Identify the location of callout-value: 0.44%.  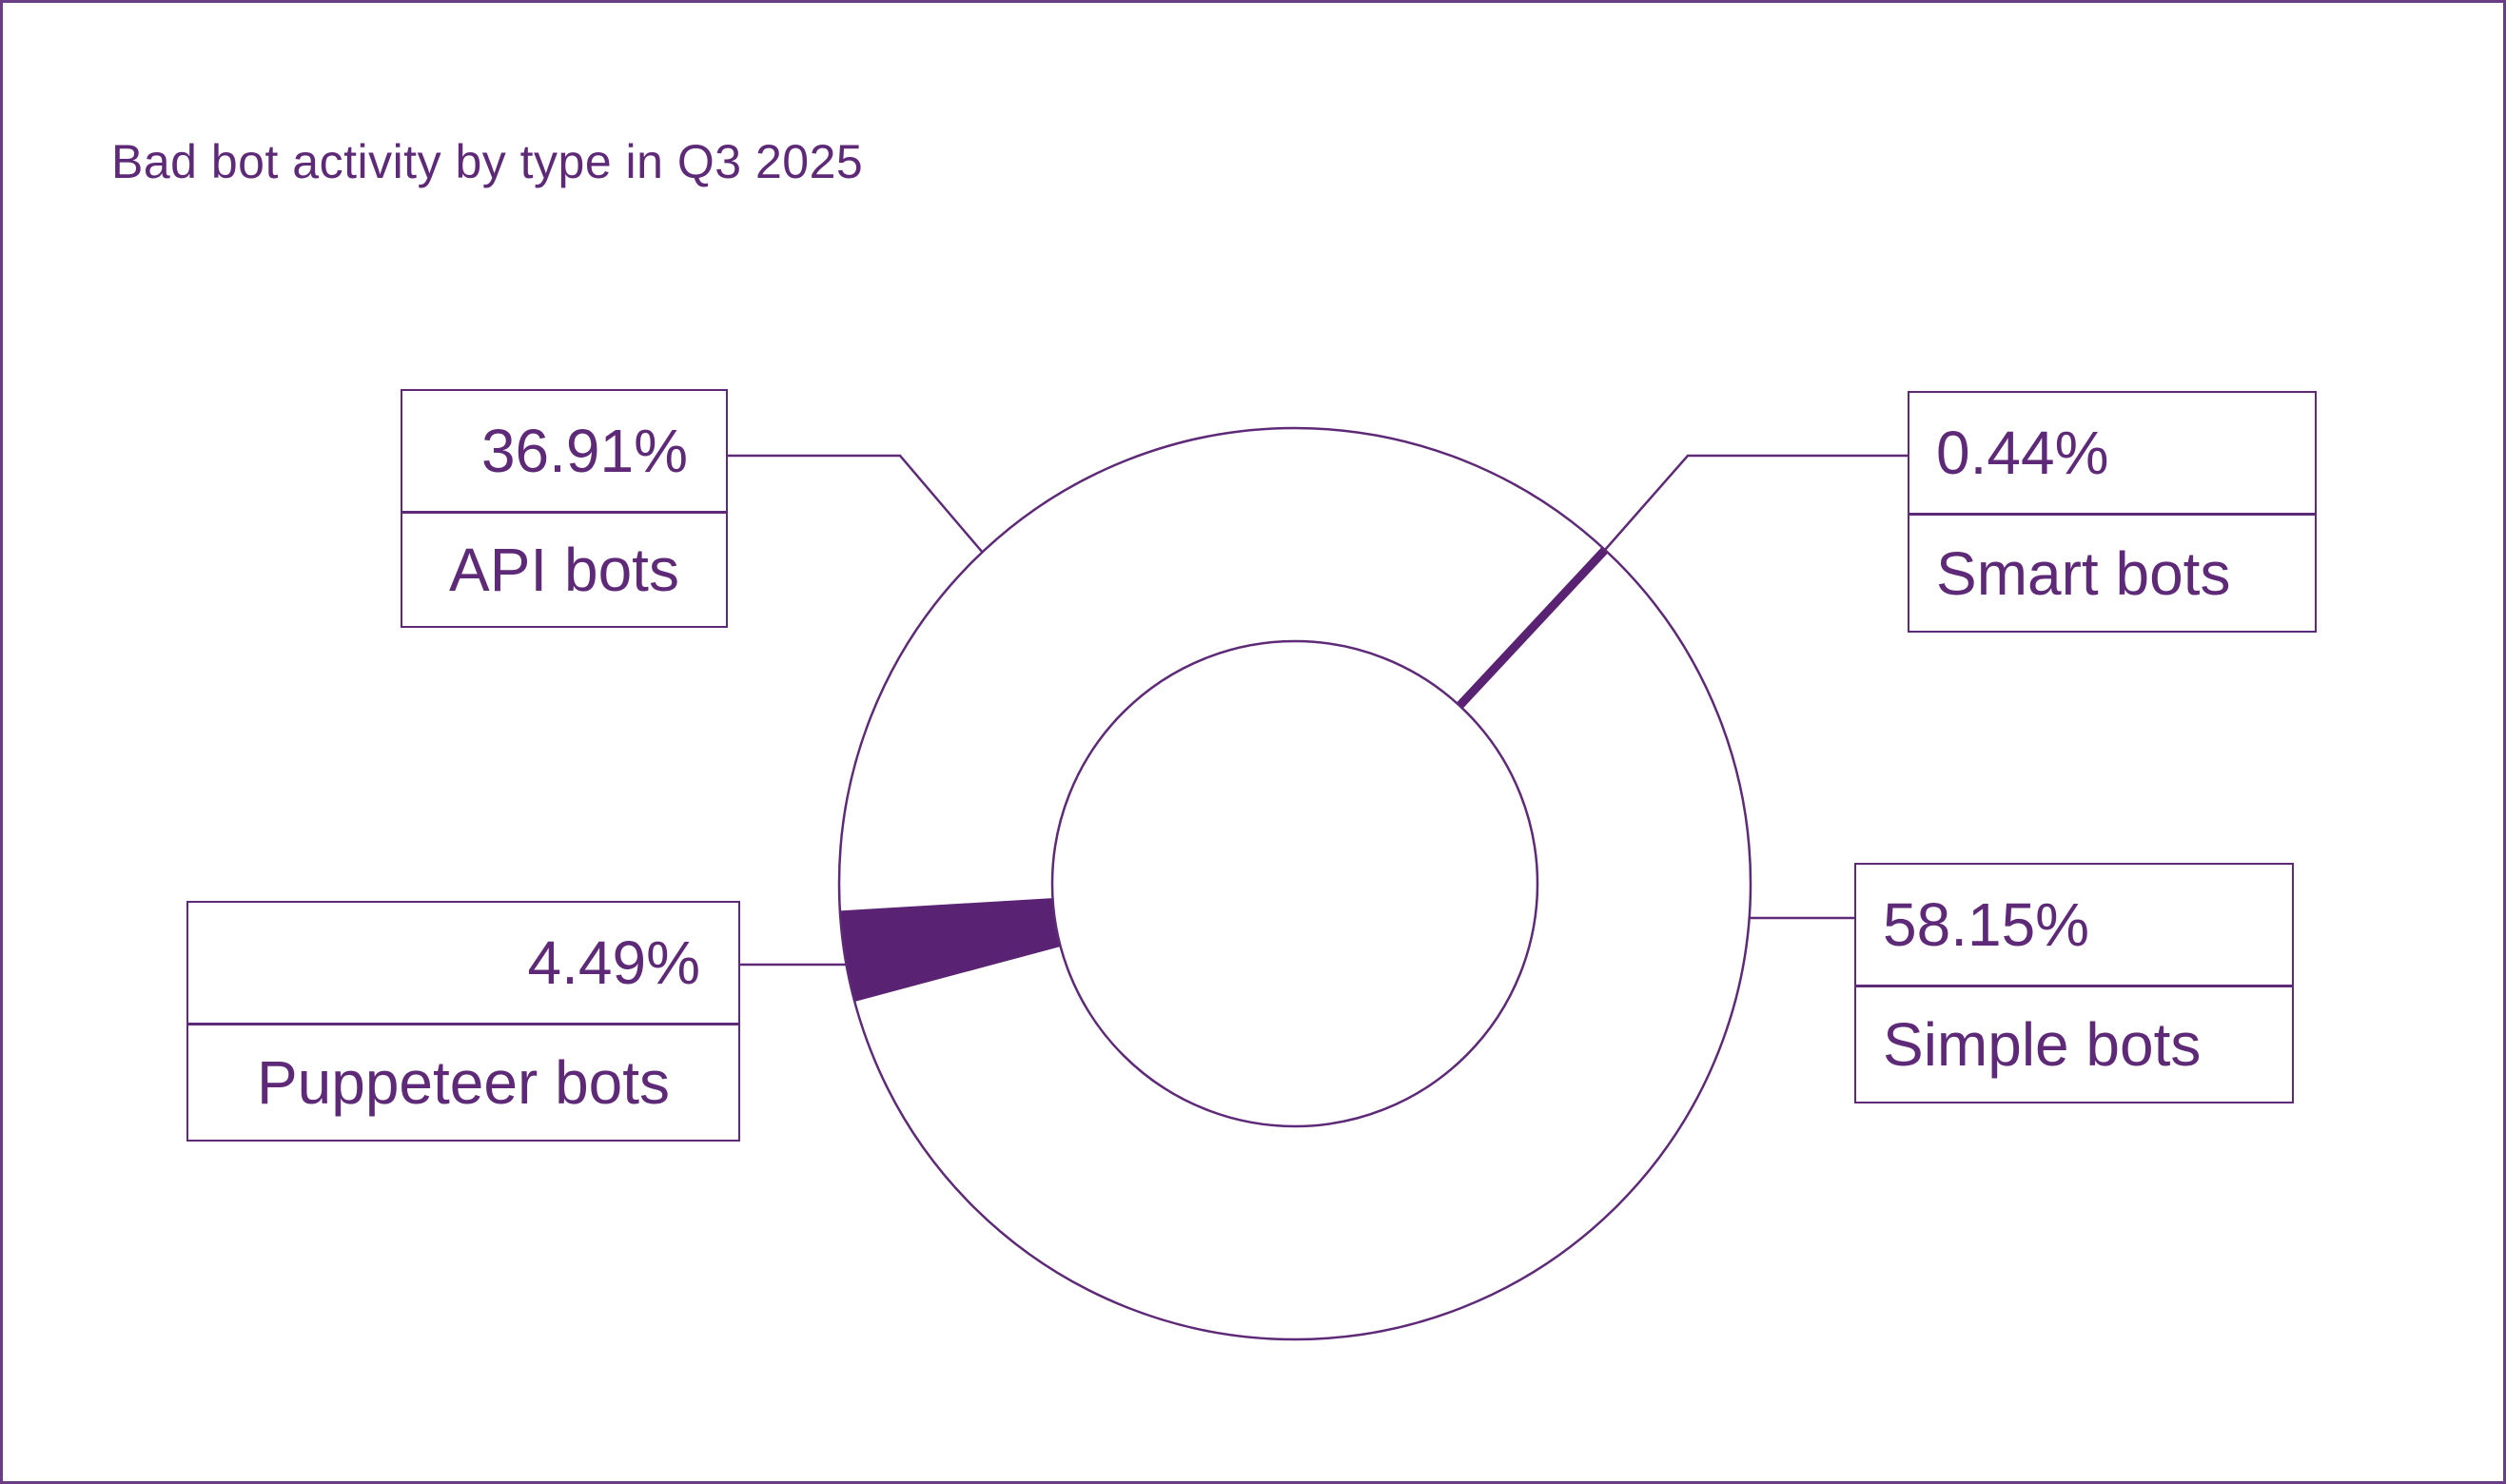
(2112, 454).